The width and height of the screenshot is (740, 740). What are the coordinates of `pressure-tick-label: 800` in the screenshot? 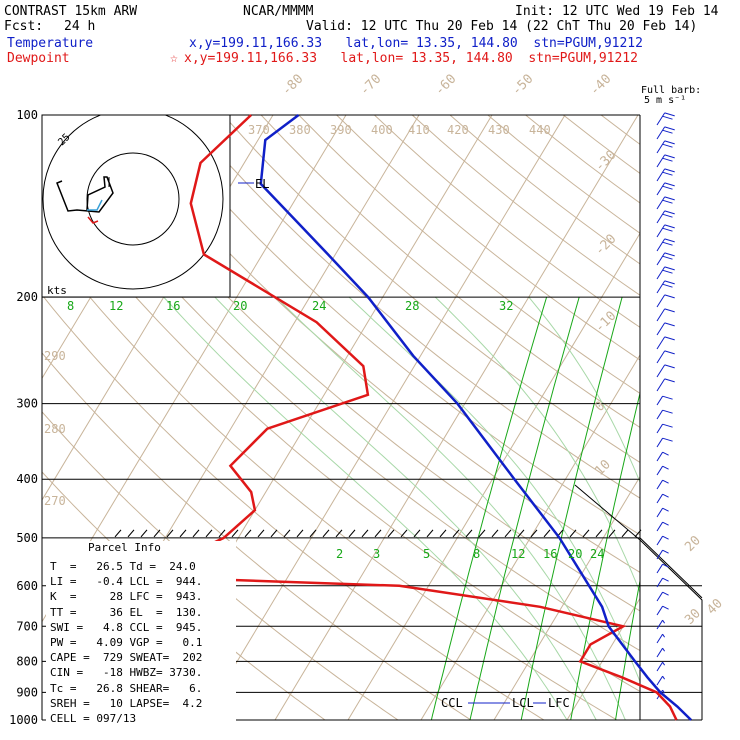 It's located at (27, 661).